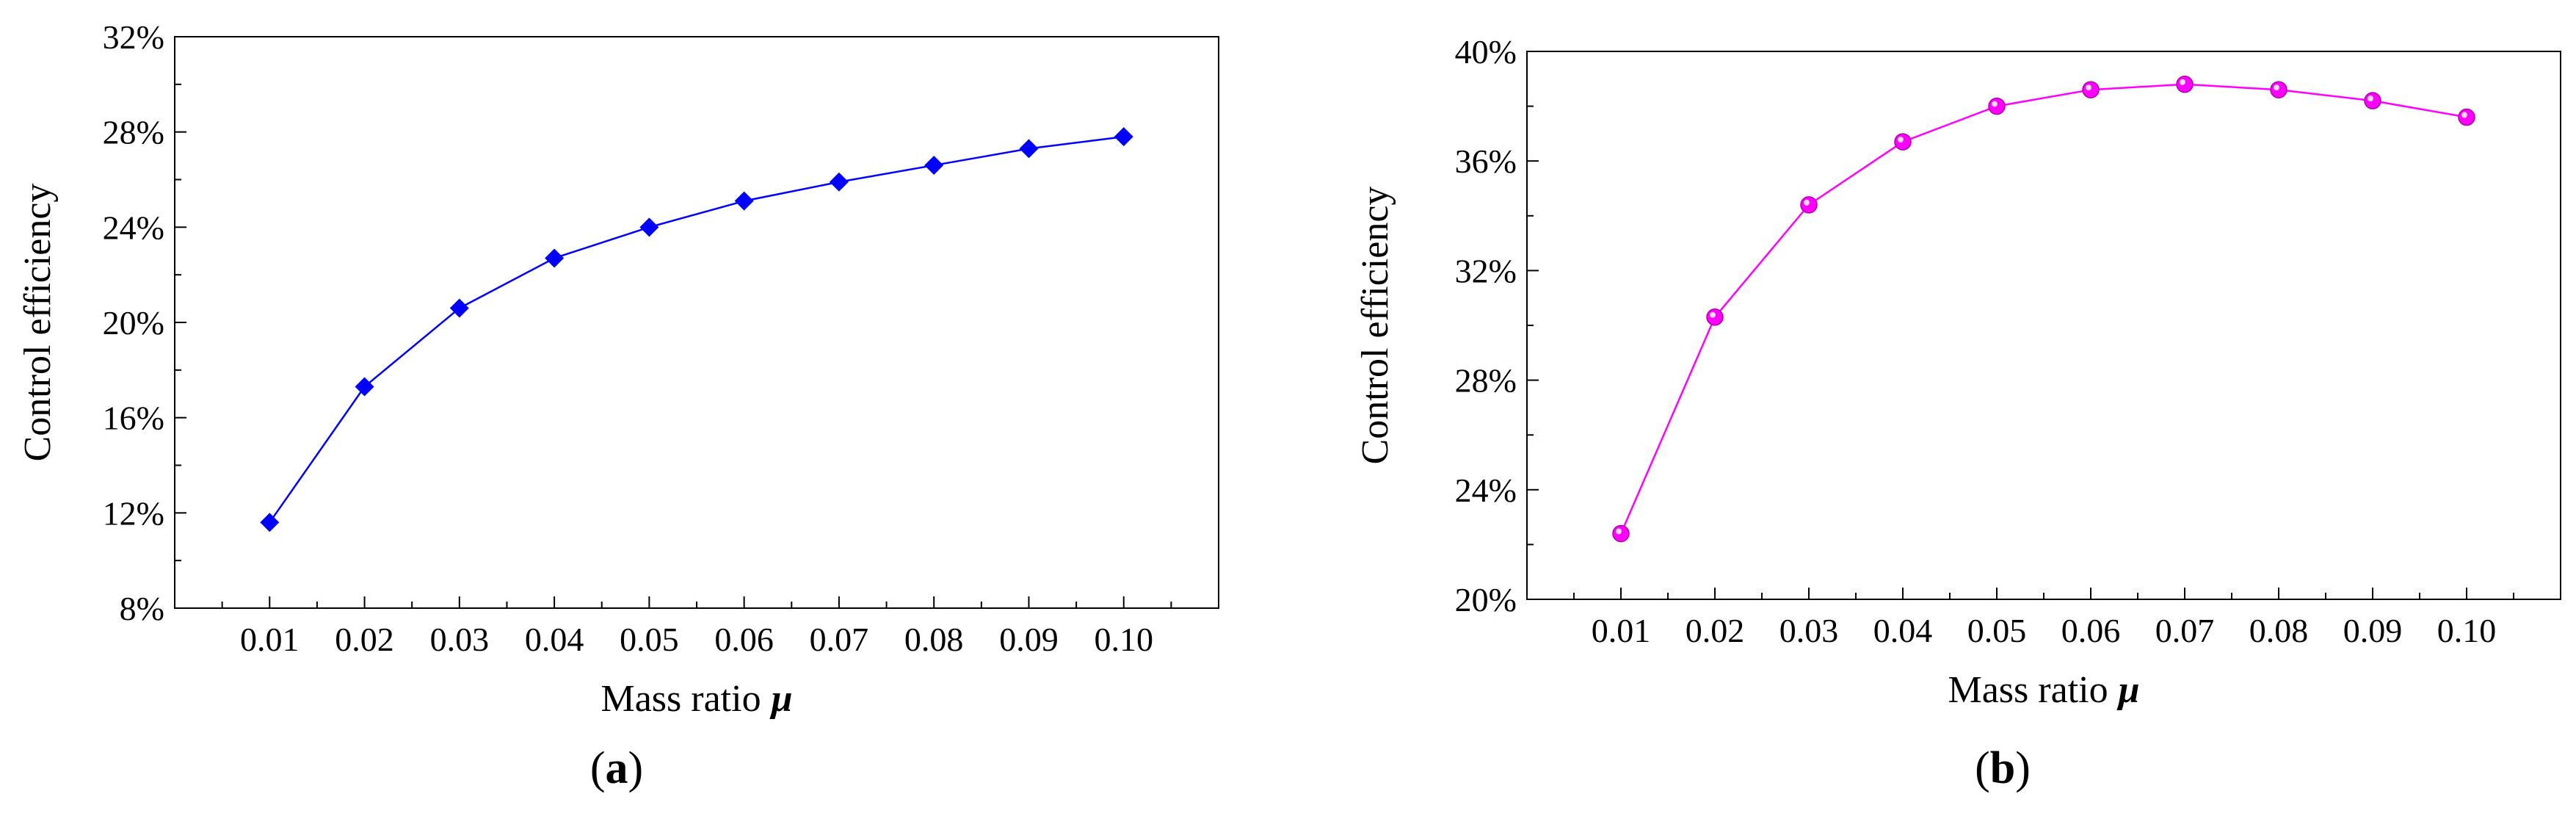 This screenshot has height=816, width=2576. I want to click on y-tick-label: 40%, so click(1486, 52).